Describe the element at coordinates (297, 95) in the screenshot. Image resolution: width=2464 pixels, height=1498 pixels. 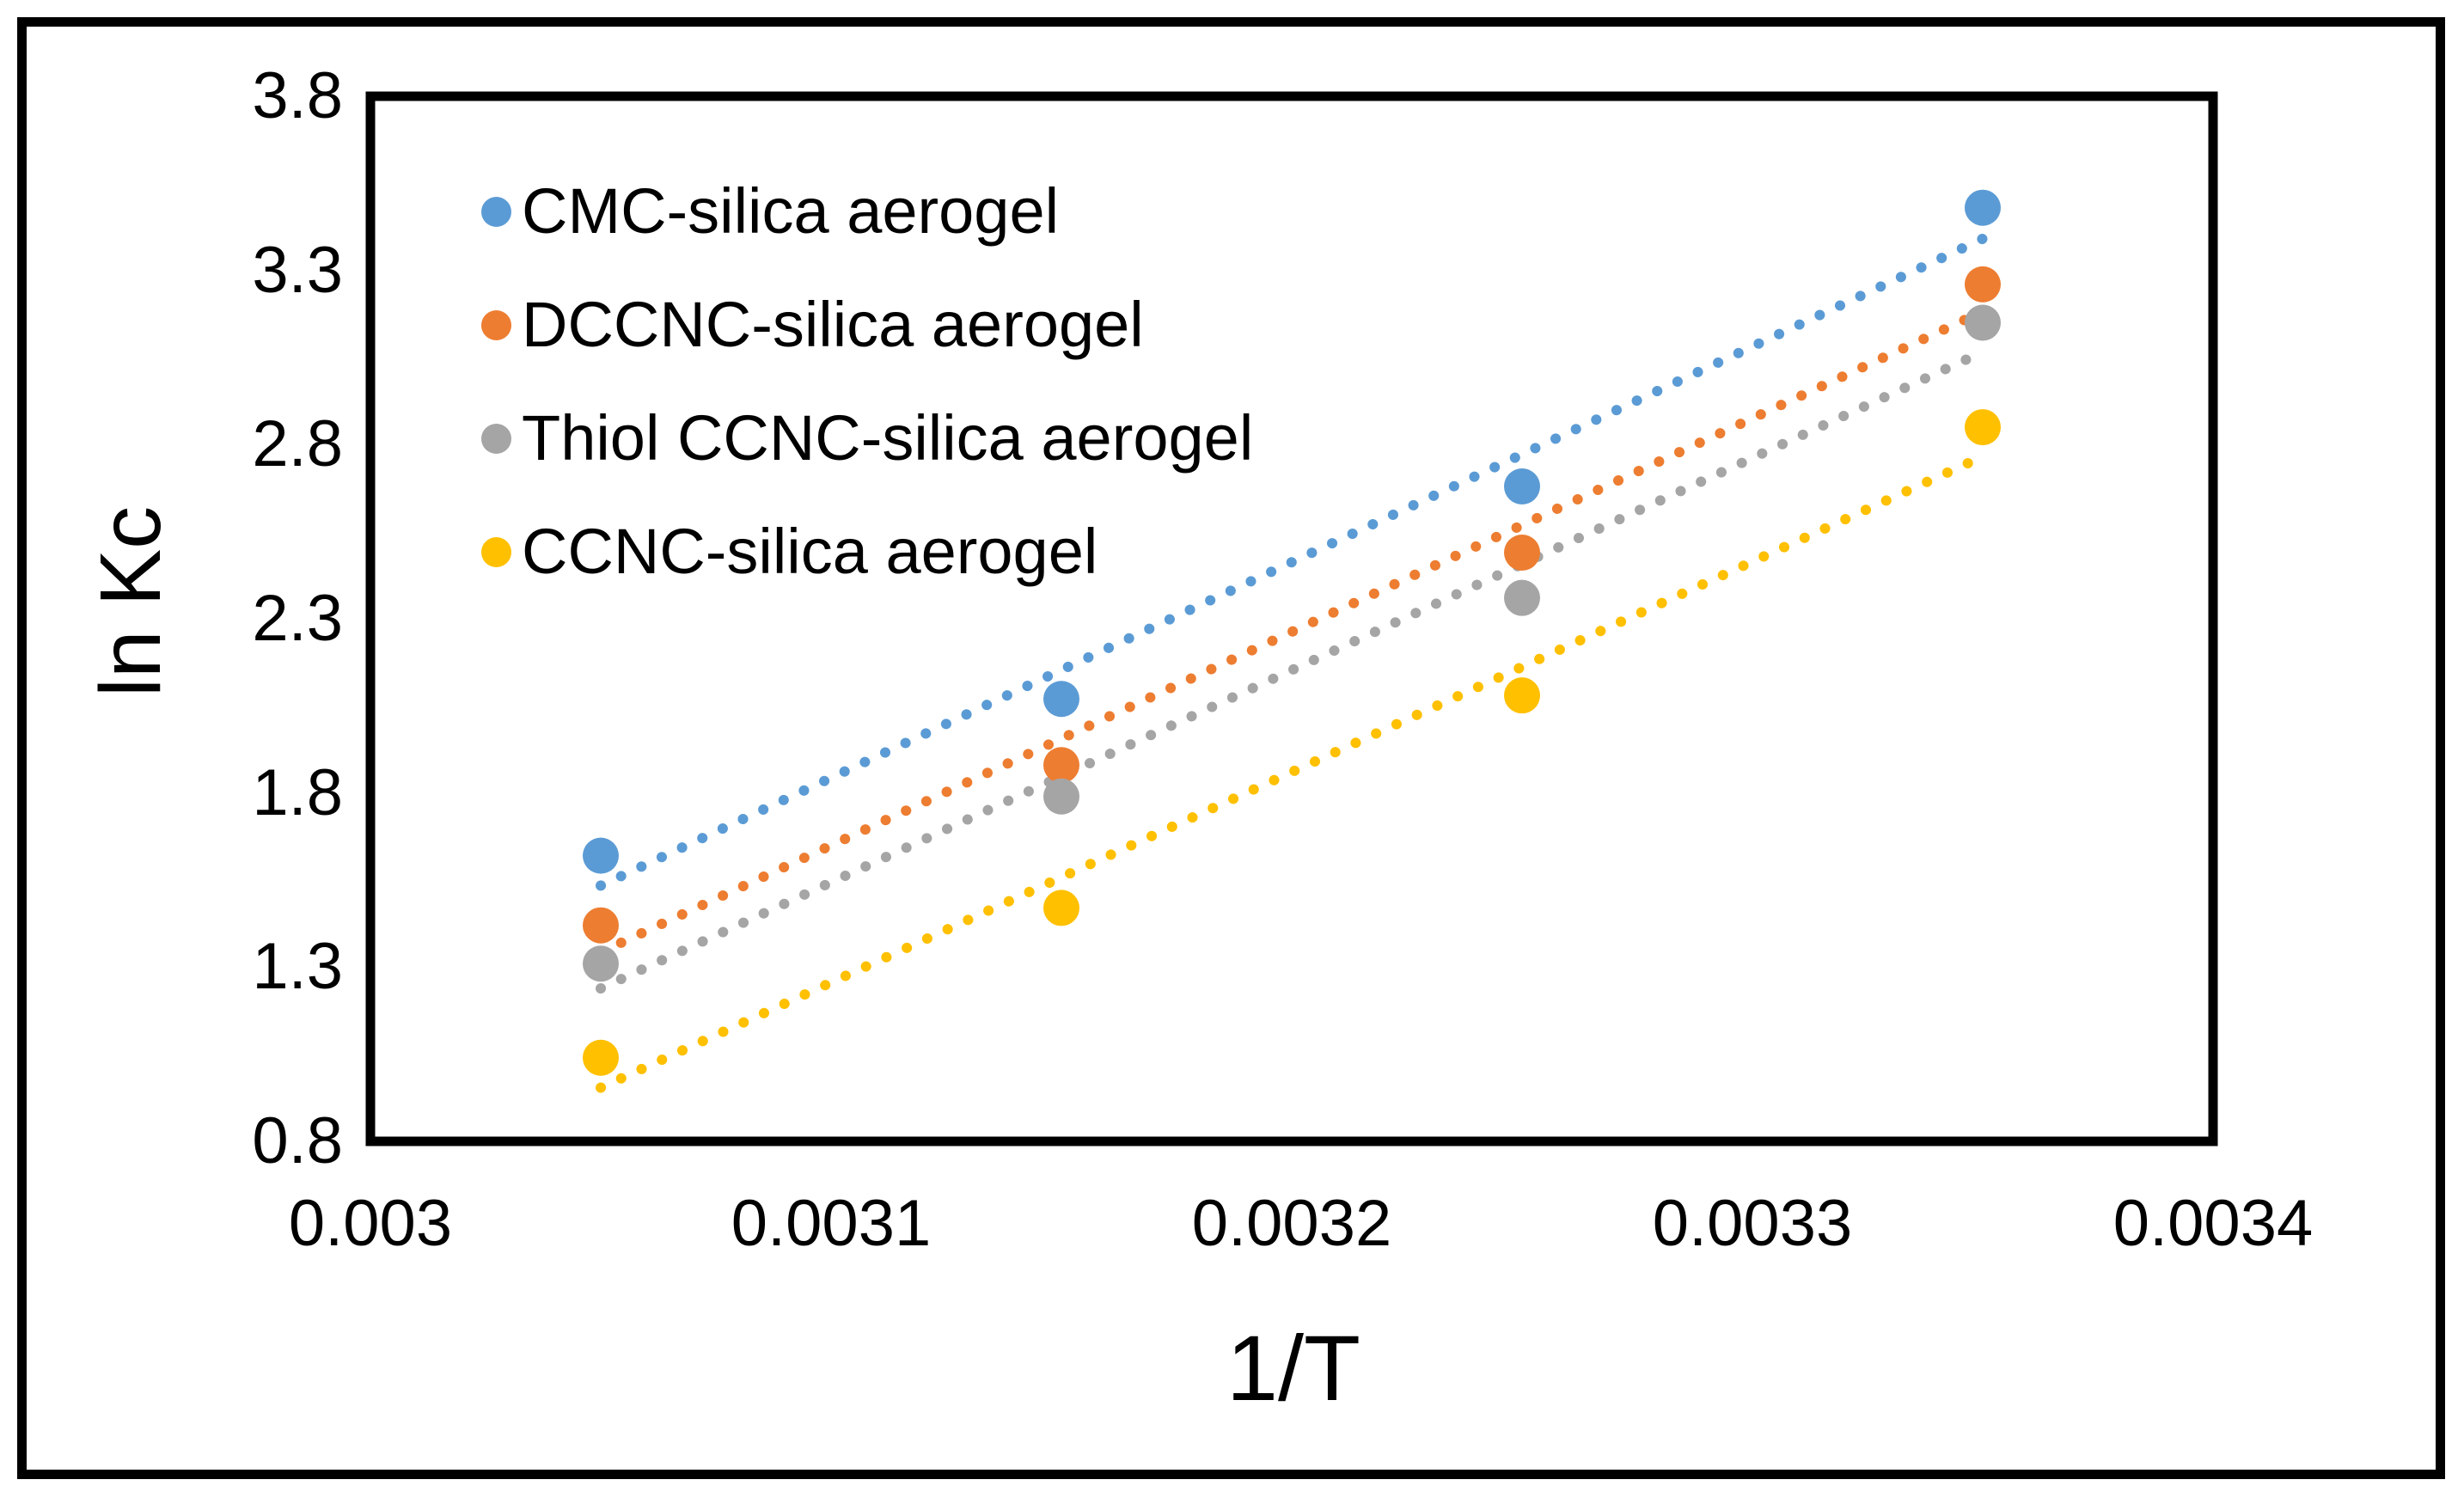
I see `y-tick-label: 3.8` at that location.